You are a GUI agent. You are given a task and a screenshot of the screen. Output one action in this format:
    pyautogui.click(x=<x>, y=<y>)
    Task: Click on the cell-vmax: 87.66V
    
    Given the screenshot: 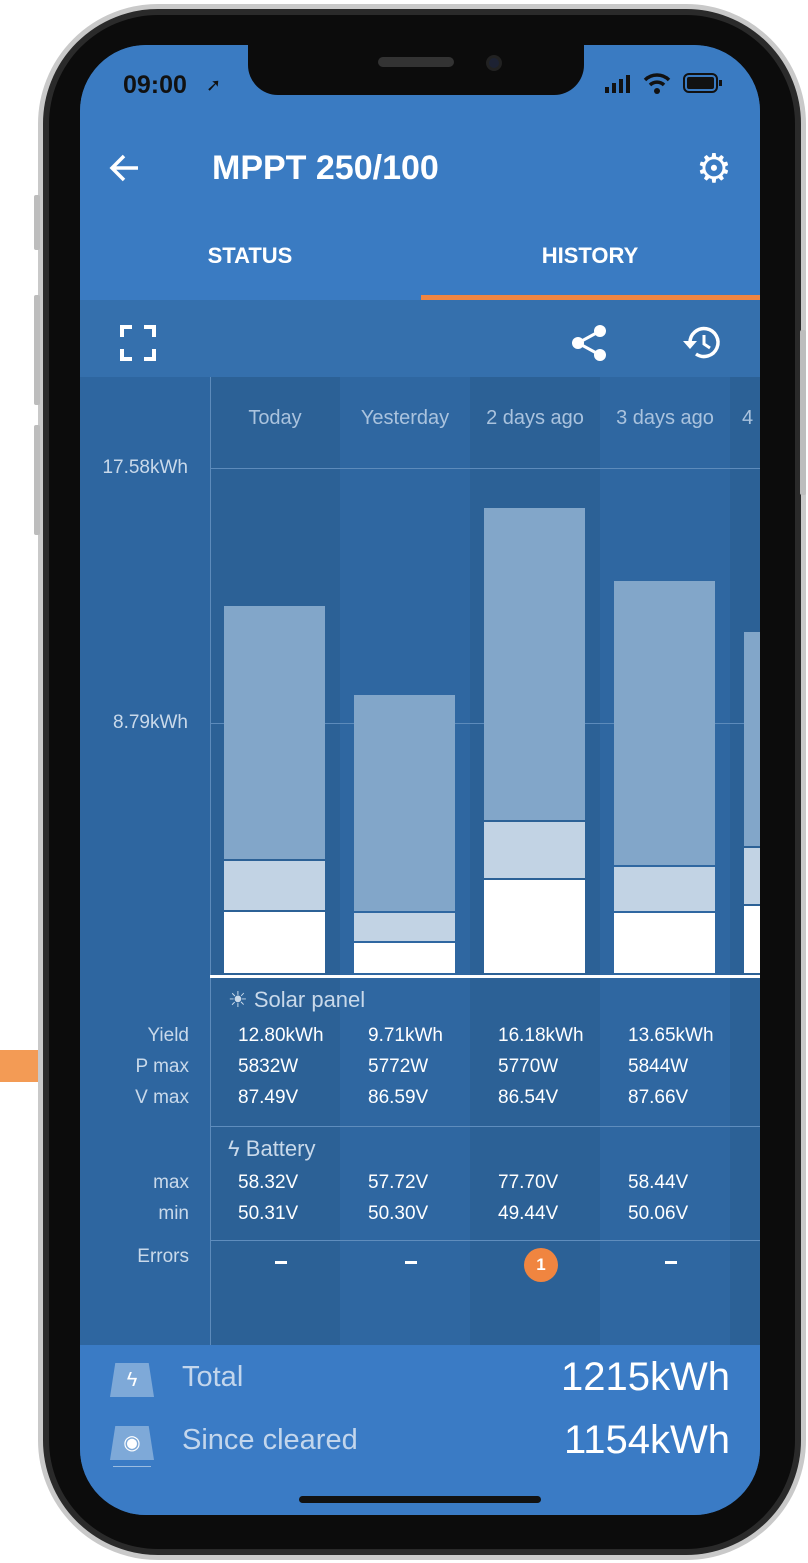 What is the action you would take?
    pyautogui.click(x=658, y=1097)
    